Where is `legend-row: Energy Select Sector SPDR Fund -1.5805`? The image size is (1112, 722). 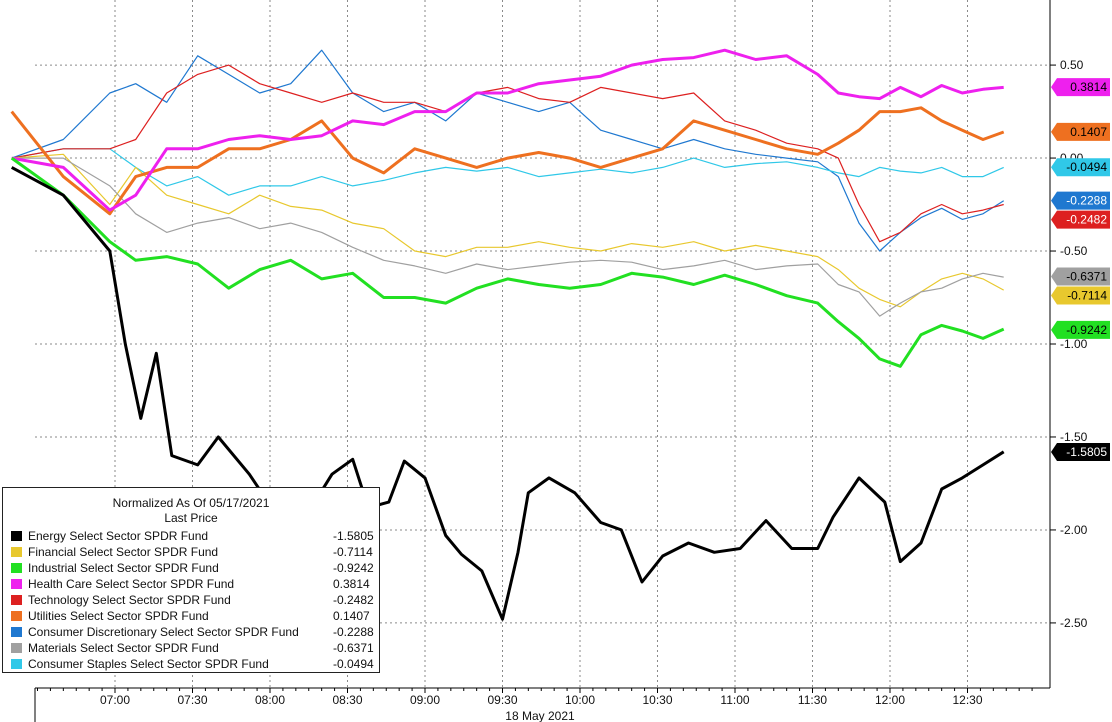 legend-row: Energy Select Sector SPDR Fund -1.5805 is located at coordinates (192, 536).